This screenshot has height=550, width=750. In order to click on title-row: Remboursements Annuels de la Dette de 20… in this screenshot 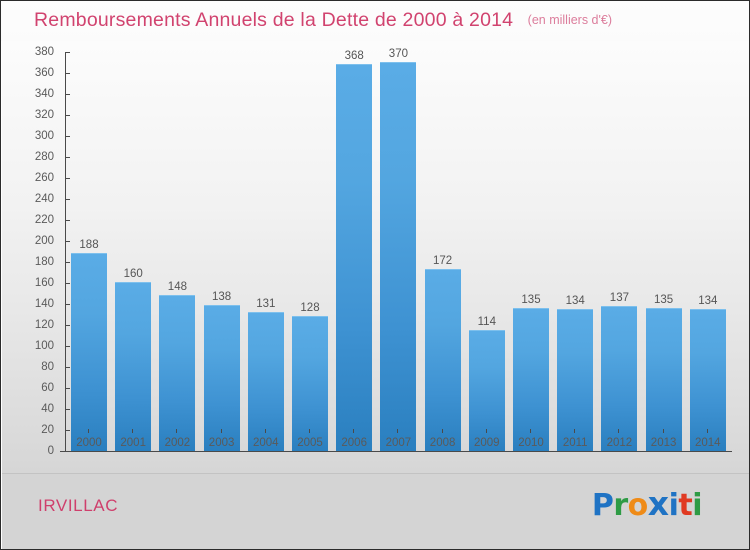, I will do `click(323, 20)`.